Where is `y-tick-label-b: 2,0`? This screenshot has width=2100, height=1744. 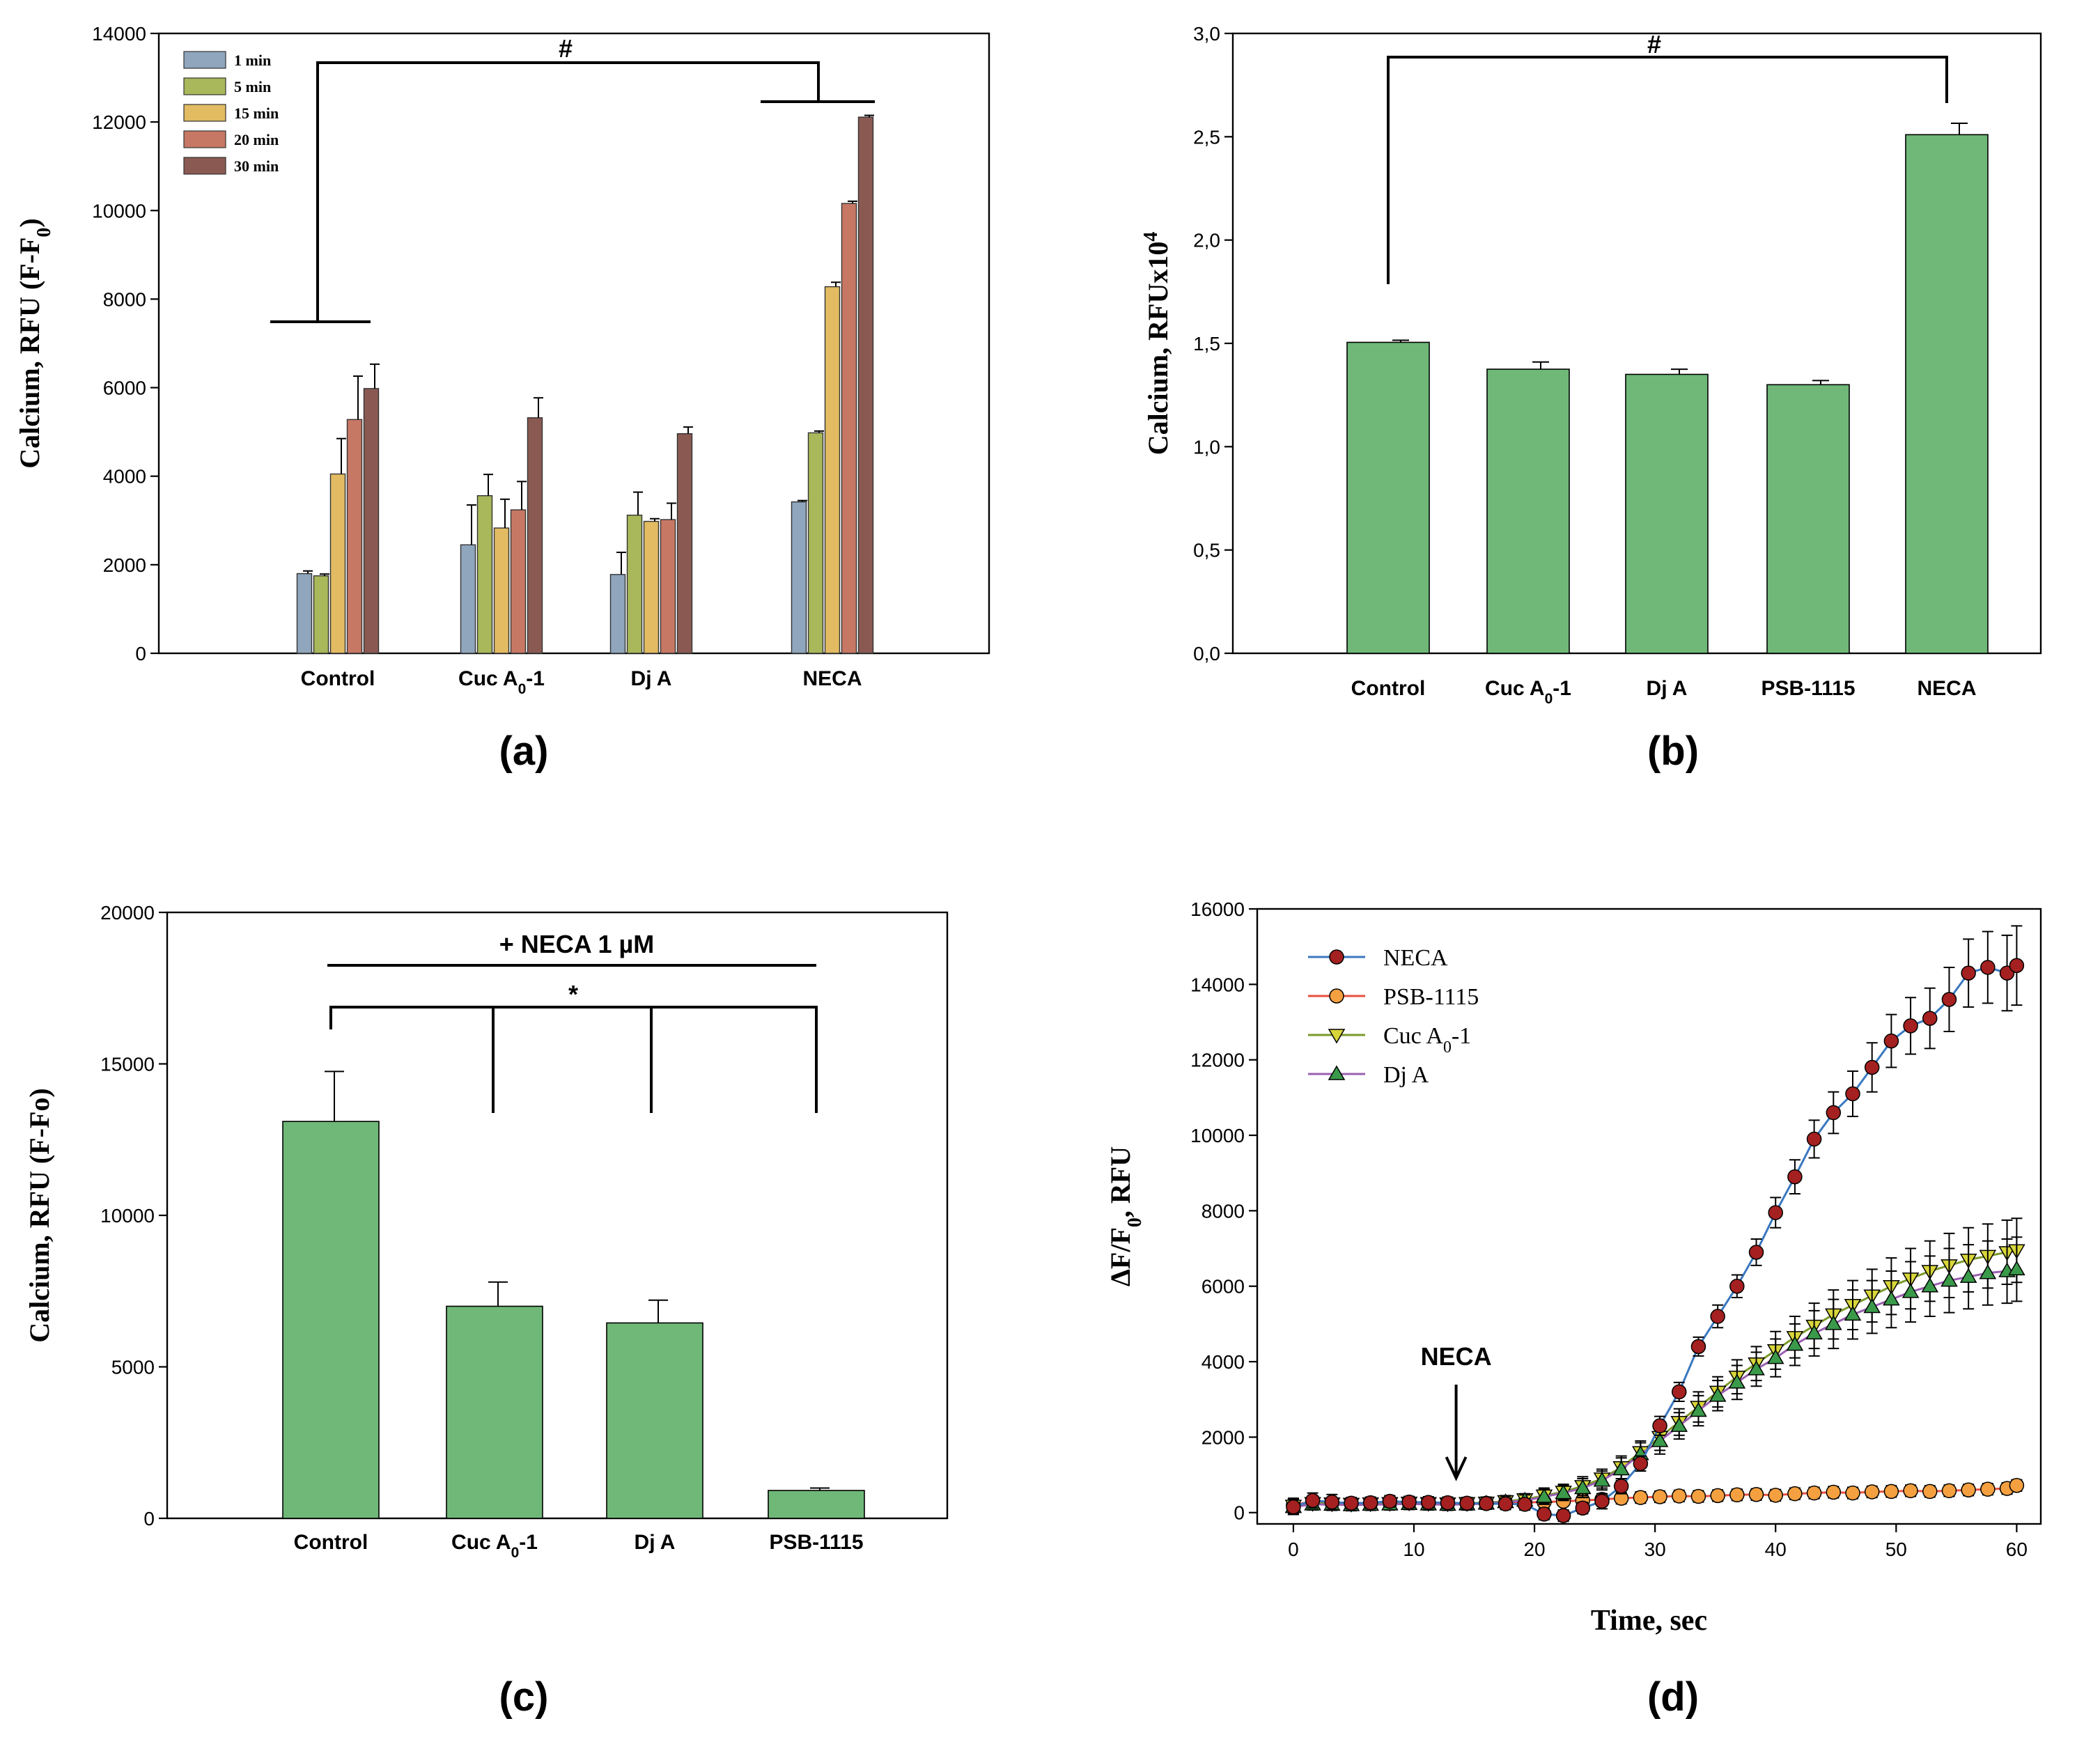 y-tick-label-b: 2,0 is located at coordinates (1206, 241).